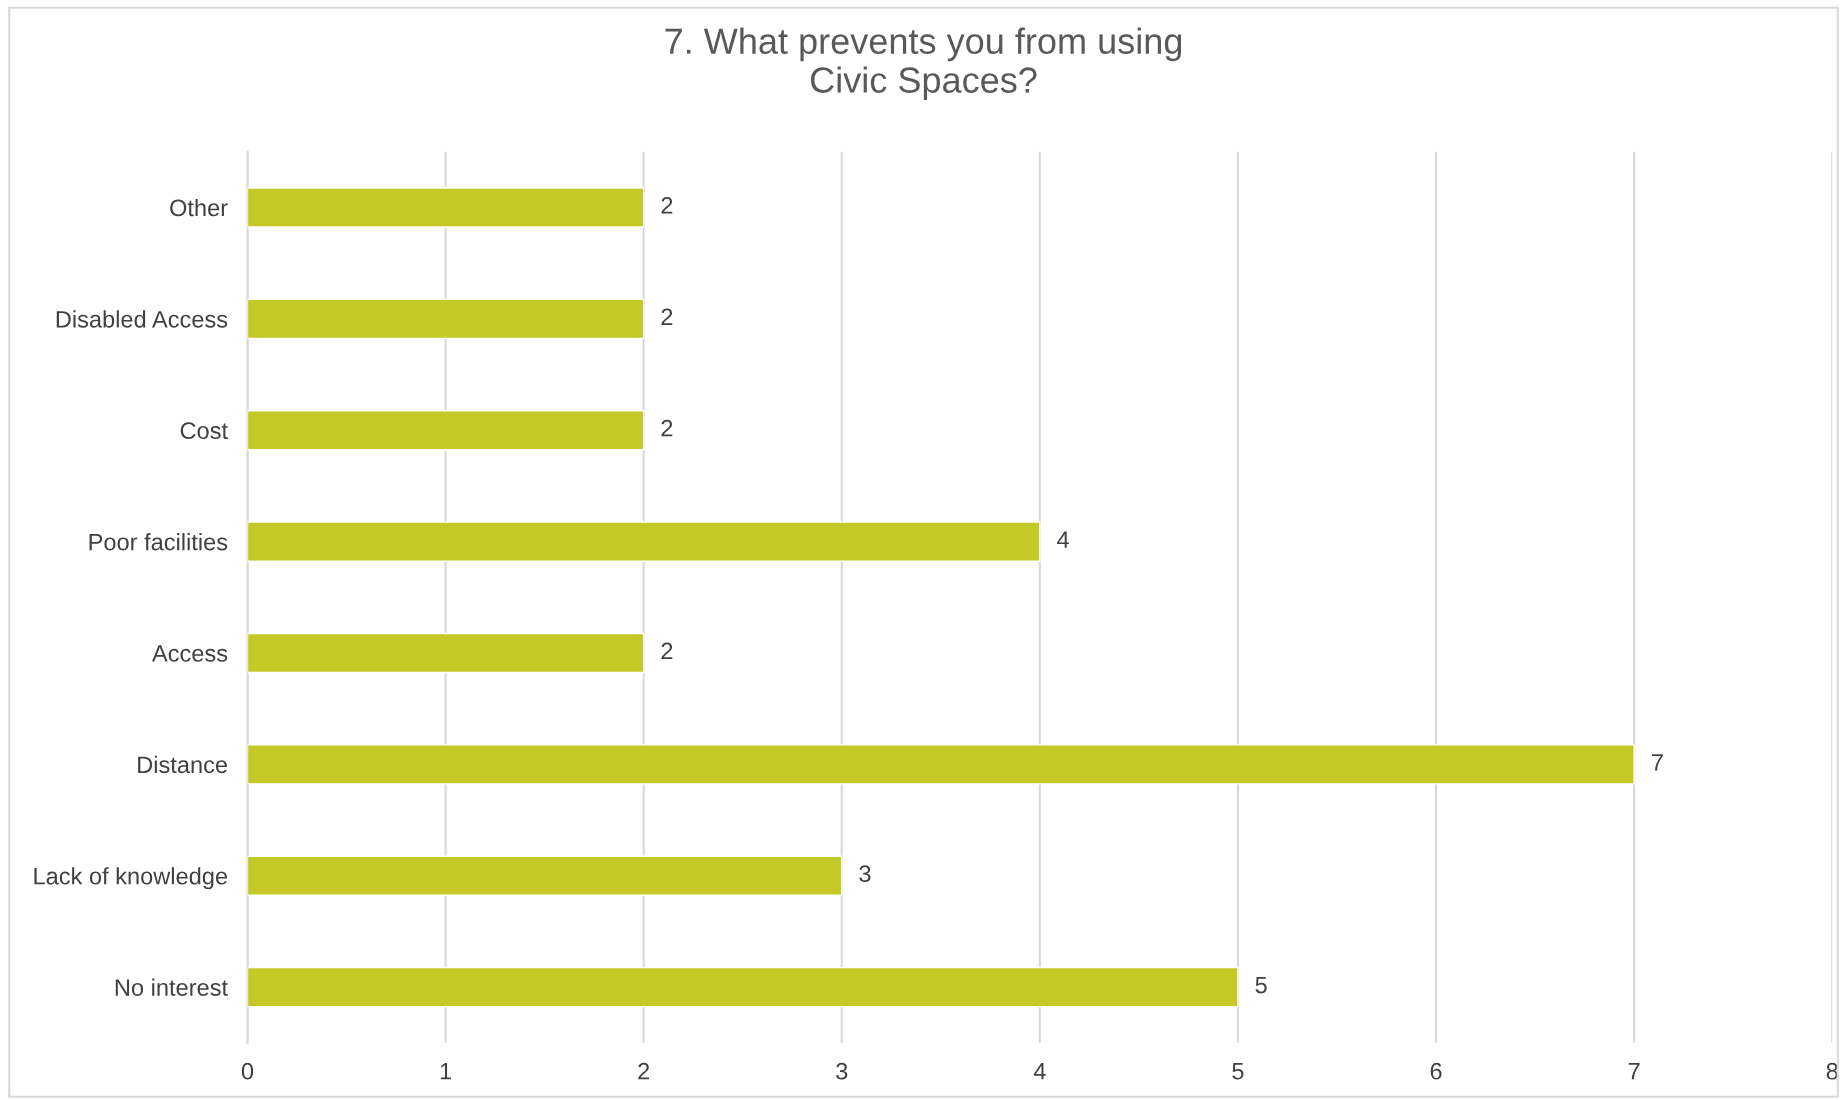 The width and height of the screenshot is (1847, 1100). Describe the element at coordinates (158, 542) in the screenshot. I see `y-tick-label: Poor facilities` at that location.